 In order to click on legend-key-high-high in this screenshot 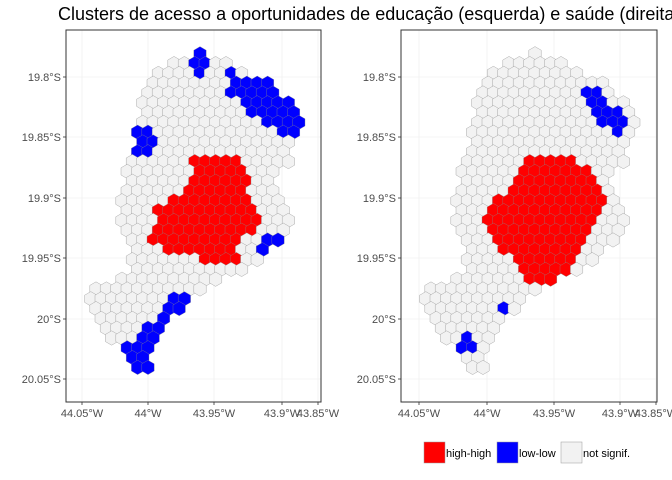, I will do `click(434, 452)`.